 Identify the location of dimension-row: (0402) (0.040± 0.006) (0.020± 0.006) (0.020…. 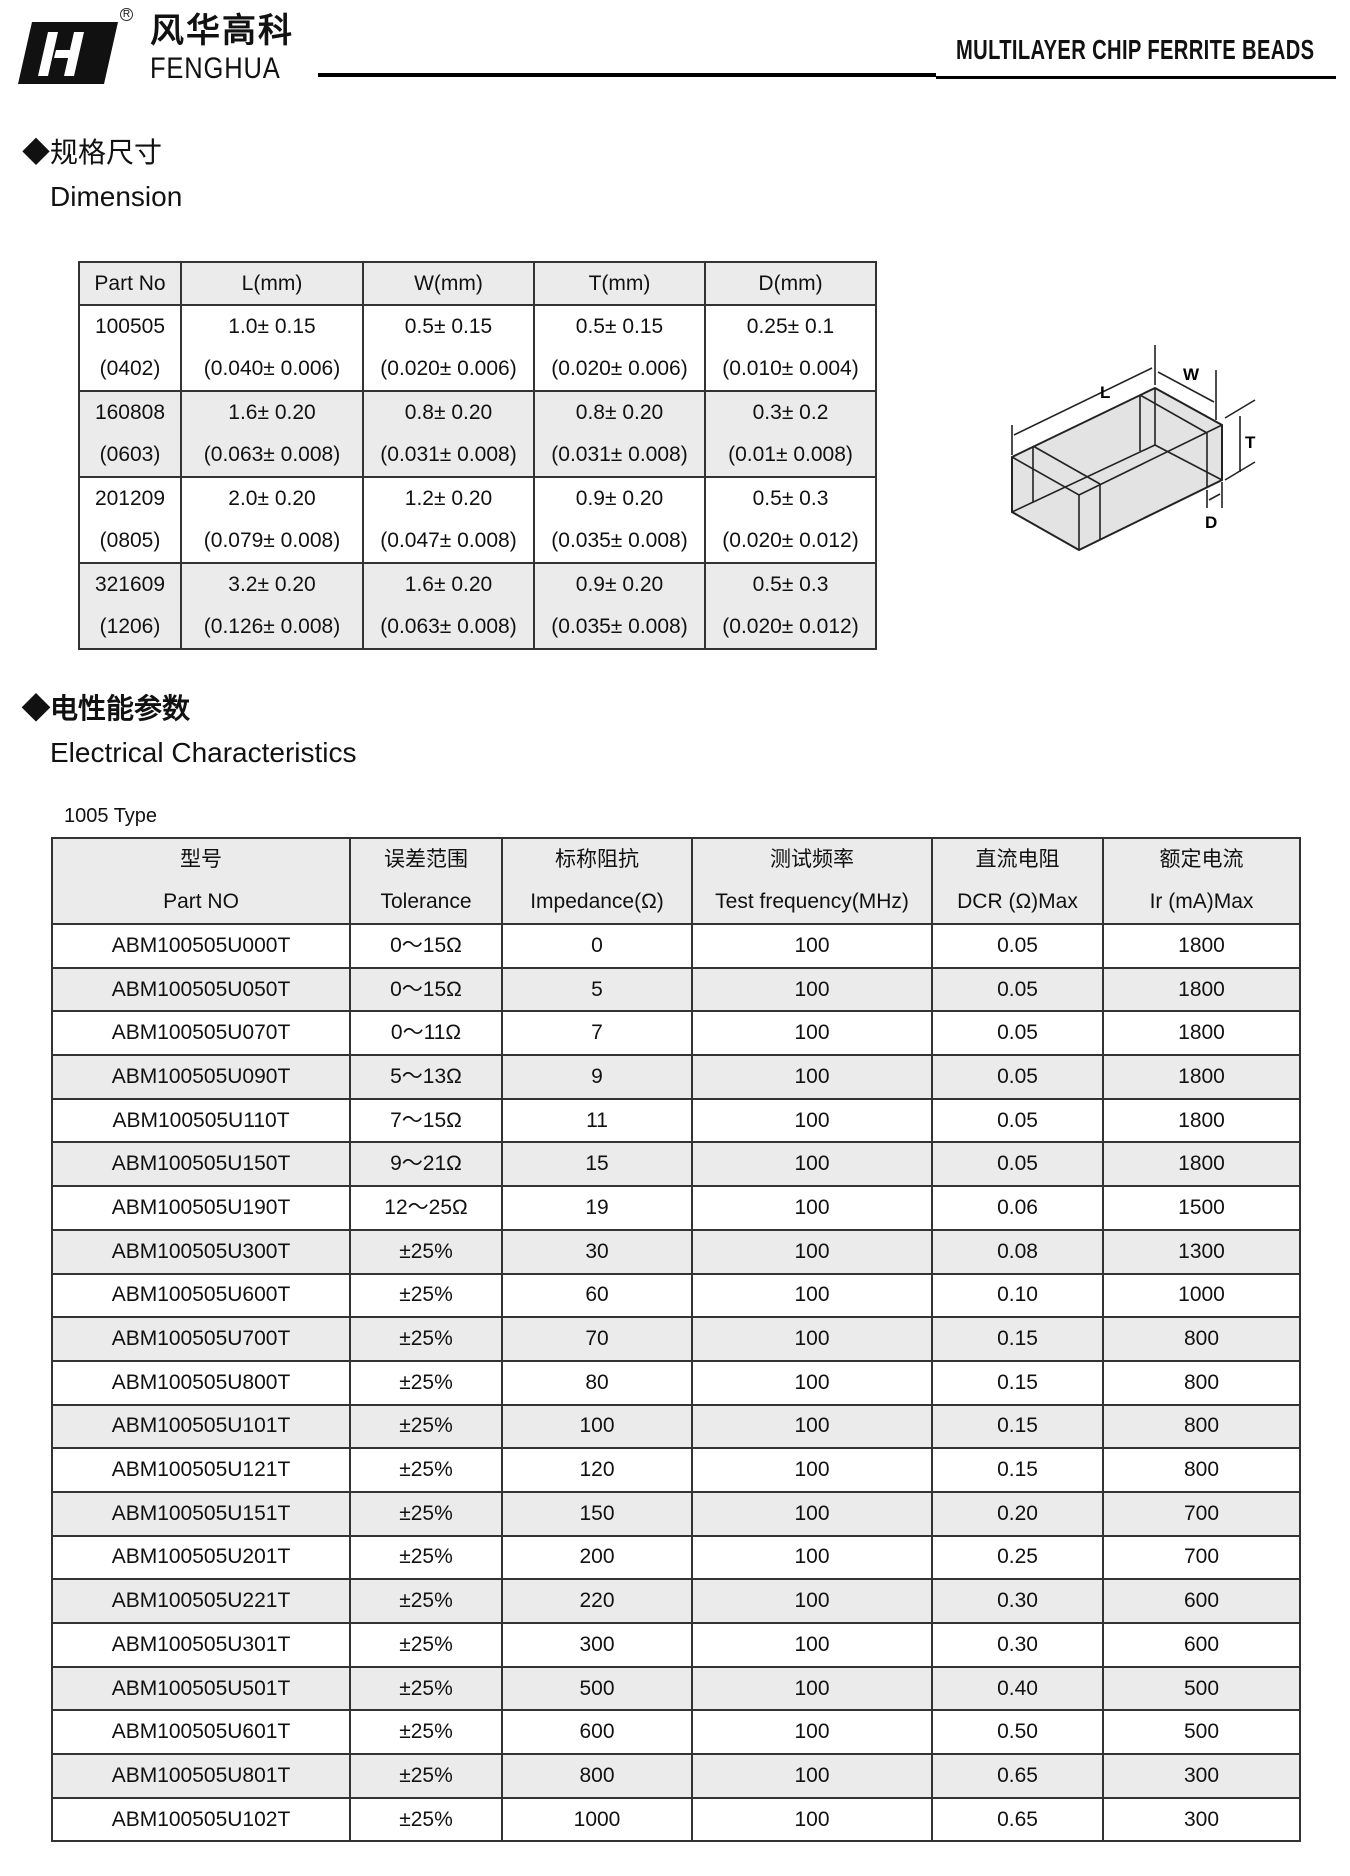
(477, 370).